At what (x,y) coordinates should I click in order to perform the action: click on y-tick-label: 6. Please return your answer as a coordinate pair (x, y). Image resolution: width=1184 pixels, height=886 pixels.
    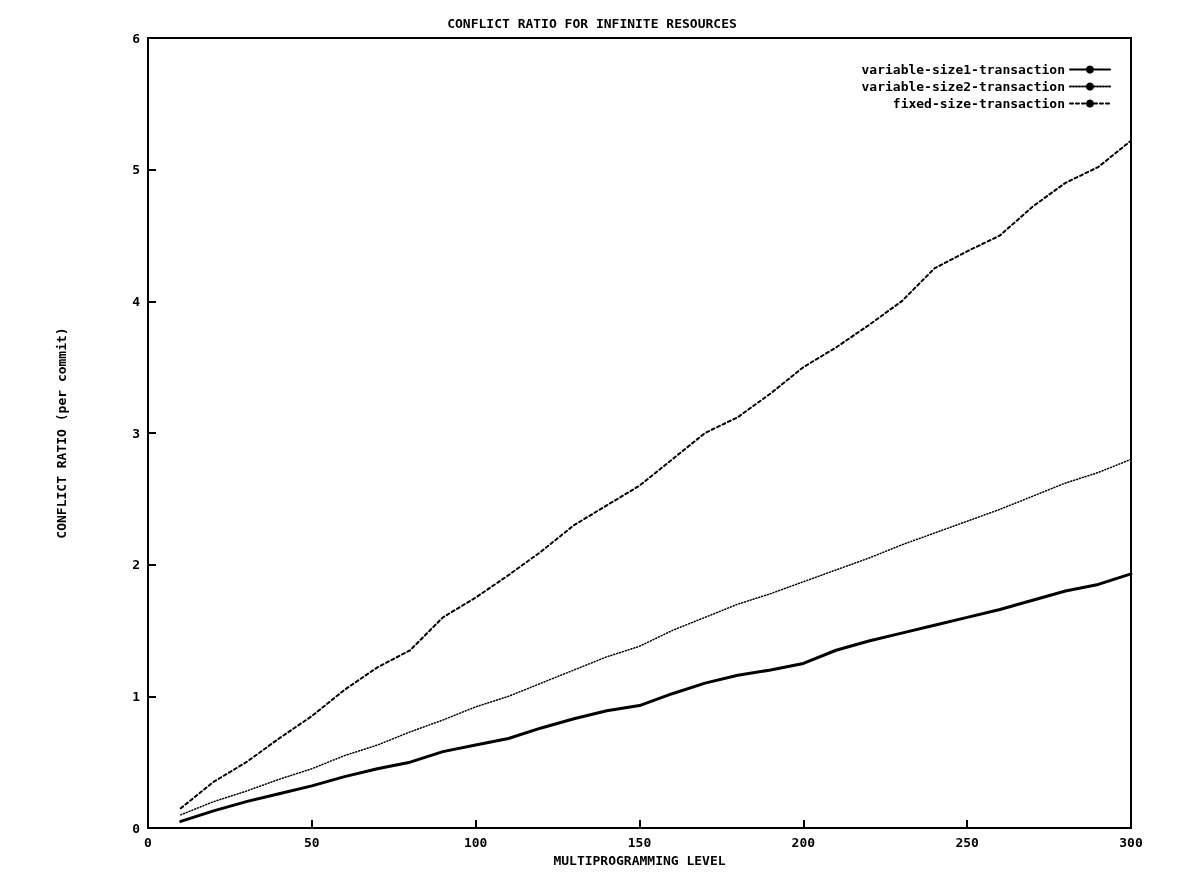
    Looking at the image, I should click on (136, 38).